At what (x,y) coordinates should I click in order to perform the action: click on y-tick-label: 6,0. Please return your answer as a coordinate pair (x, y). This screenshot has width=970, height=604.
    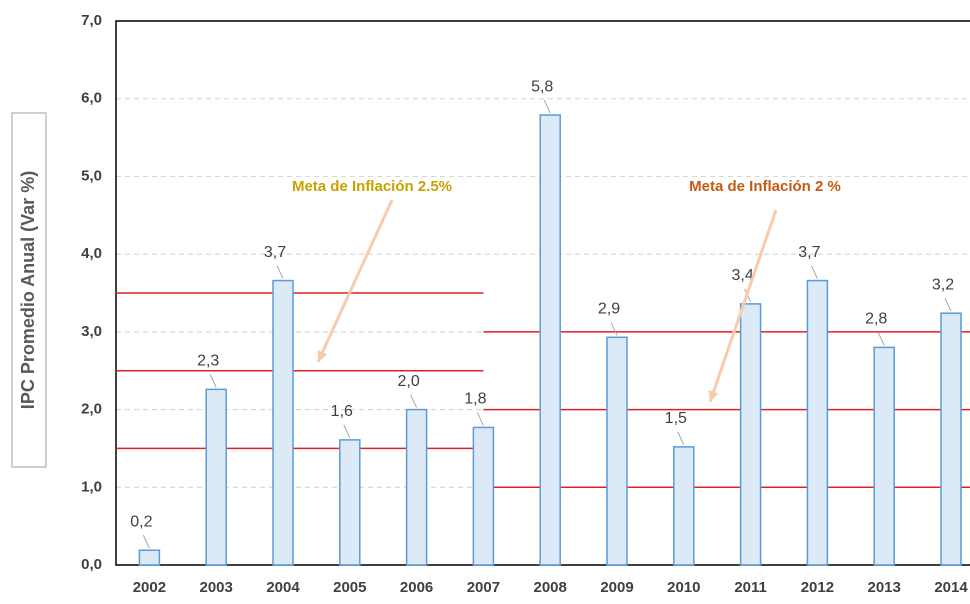
    Looking at the image, I should click on (91, 98).